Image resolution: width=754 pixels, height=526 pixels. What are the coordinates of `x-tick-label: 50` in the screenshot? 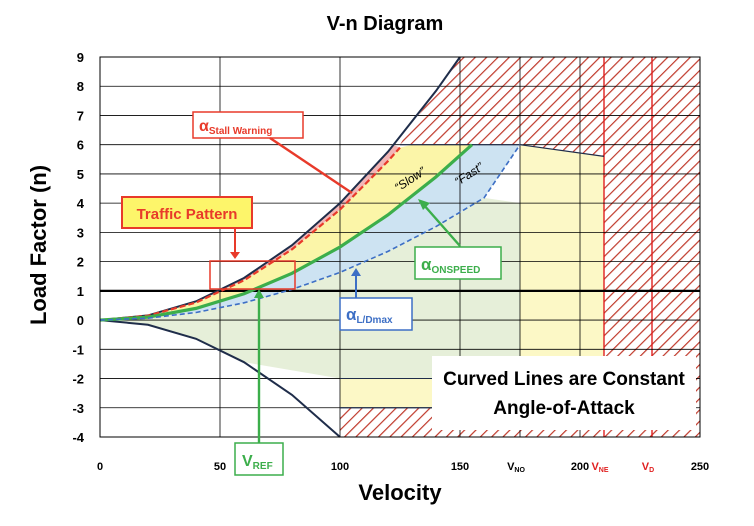 It's located at (220, 467).